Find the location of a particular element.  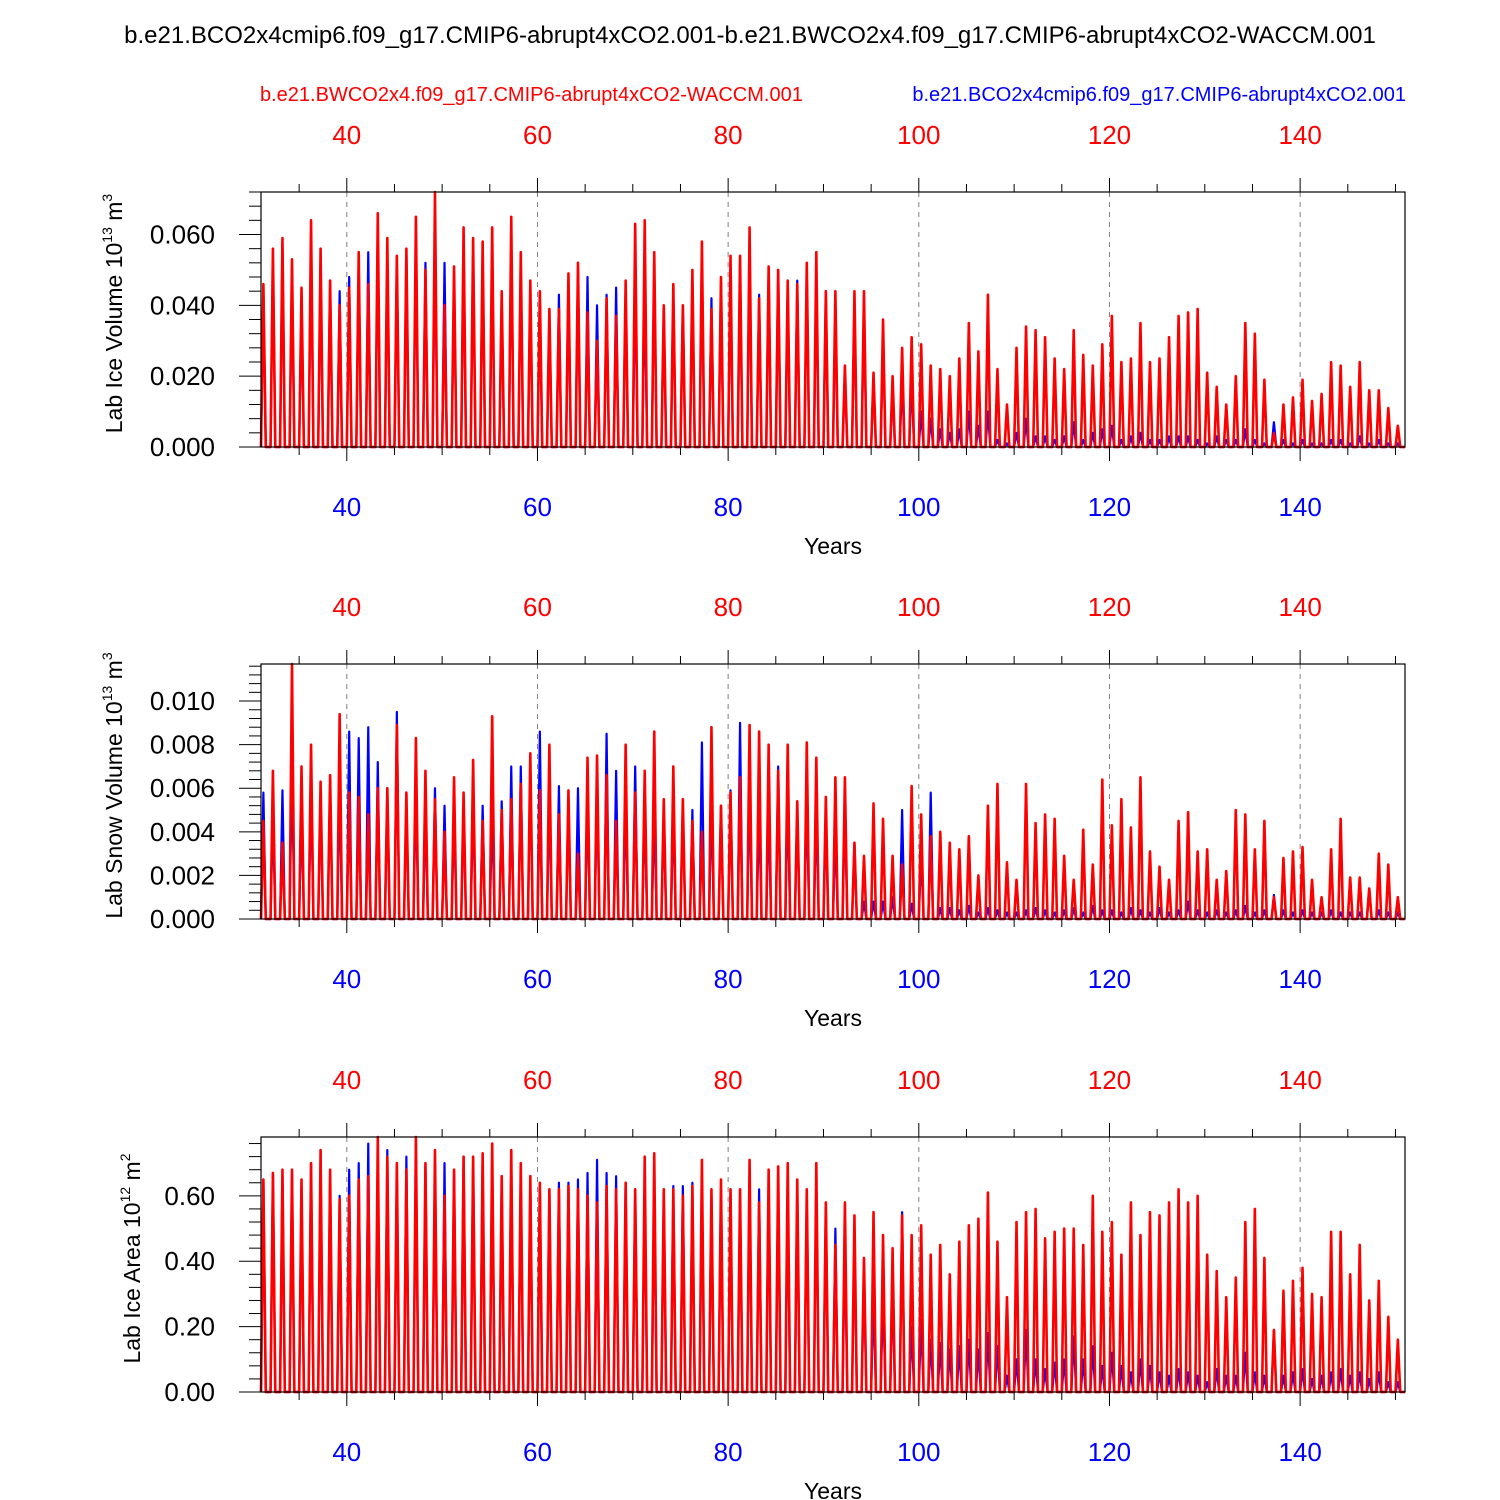

y-tick-label: 0.002 is located at coordinates (182, 875).